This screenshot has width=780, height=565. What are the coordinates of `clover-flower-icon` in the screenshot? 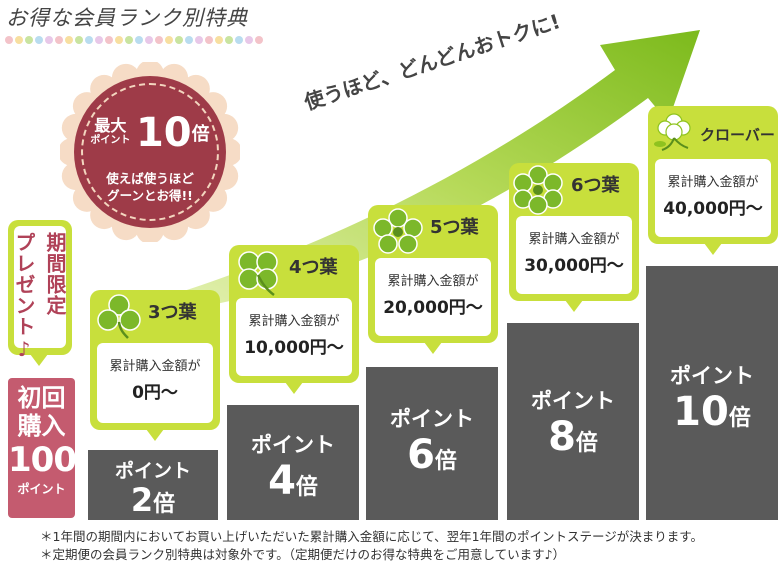 It's located at (672, 132).